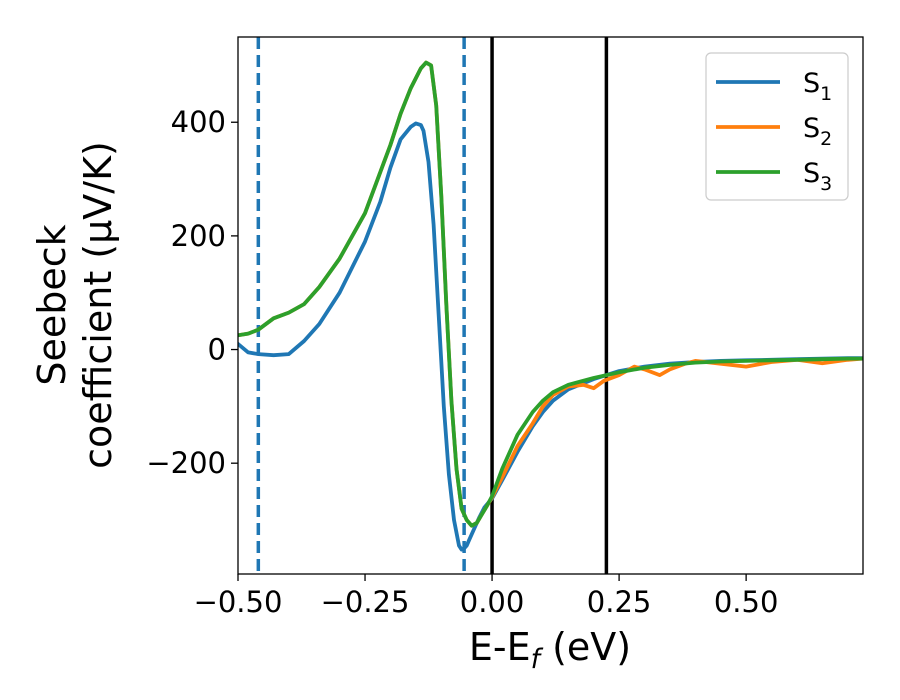 The height and width of the screenshot is (700, 900). Describe the element at coordinates (817, 176) in the screenshot. I see `legend-label-3: S3` at that location.